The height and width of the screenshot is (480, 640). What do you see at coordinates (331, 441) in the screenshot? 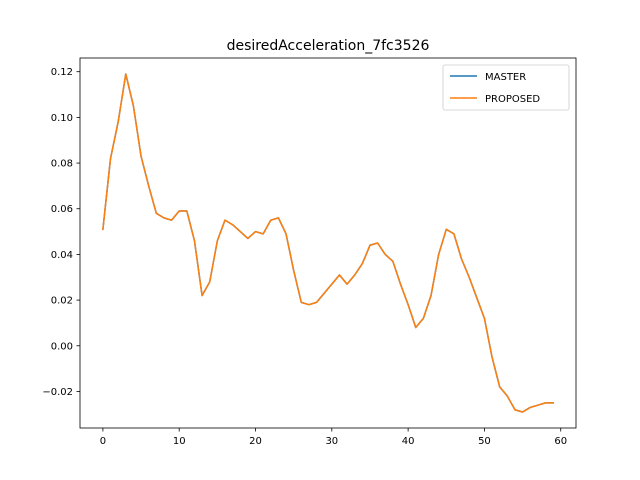
I see `x-tick-label: 30` at bounding box center [331, 441].